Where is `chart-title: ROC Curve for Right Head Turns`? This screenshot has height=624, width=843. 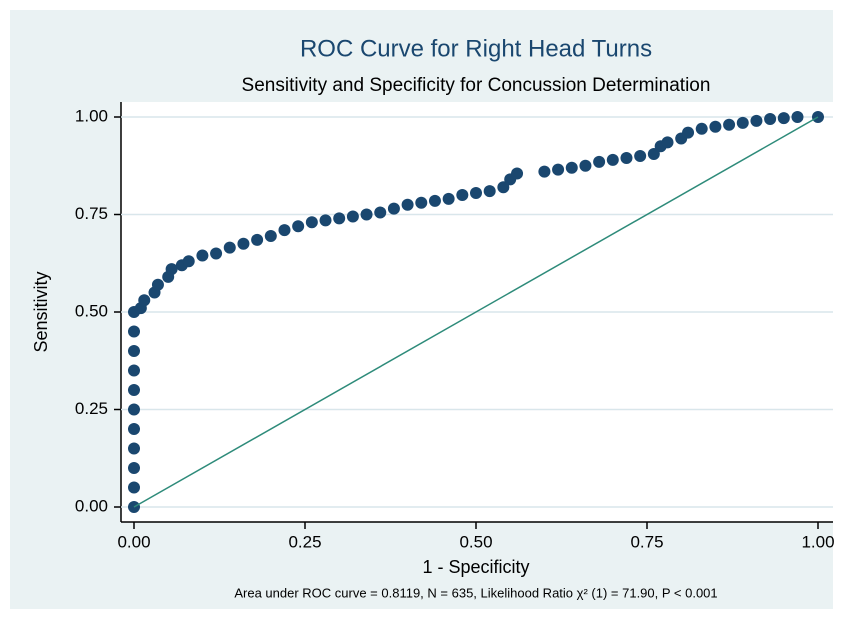 chart-title: ROC Curve for Right Head Turns is located at coordinates (476, 48).